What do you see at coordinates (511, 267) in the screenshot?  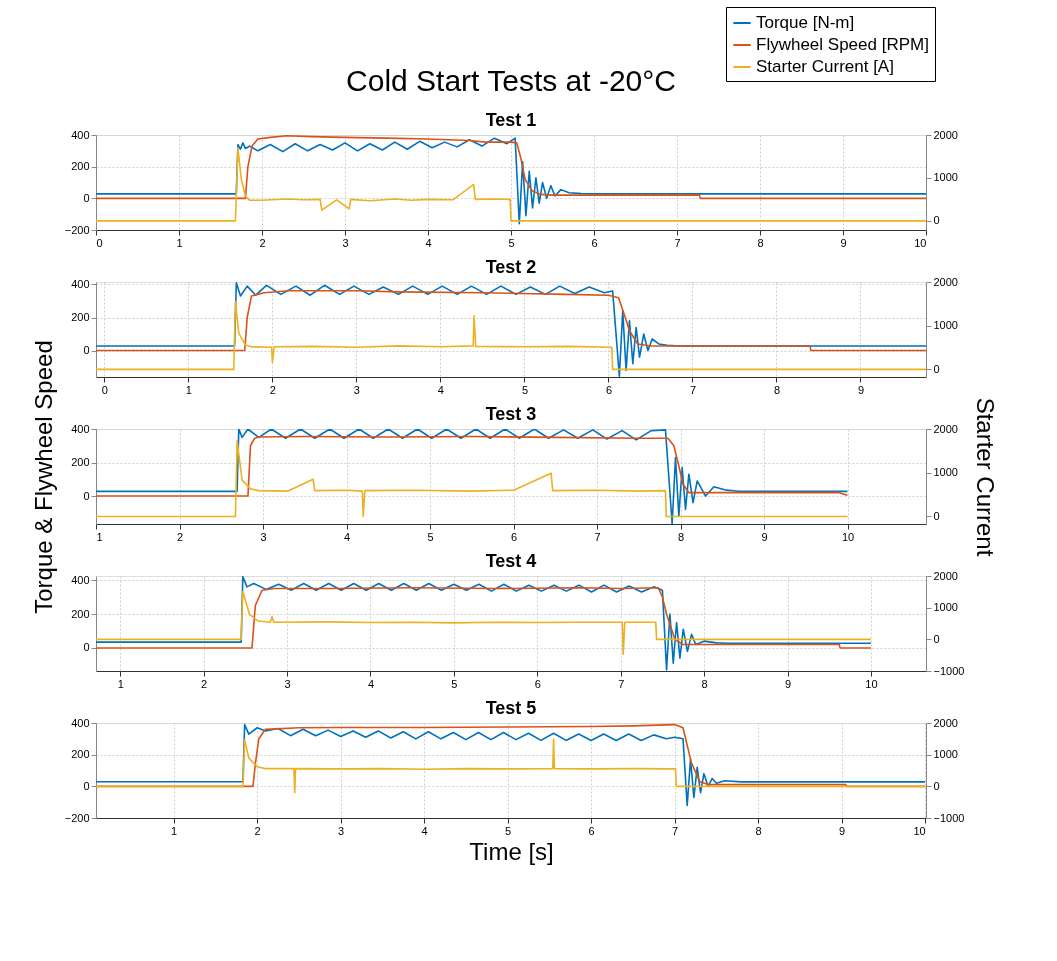 I see `chart-title: Test 2` at bounding box center [511, 267].